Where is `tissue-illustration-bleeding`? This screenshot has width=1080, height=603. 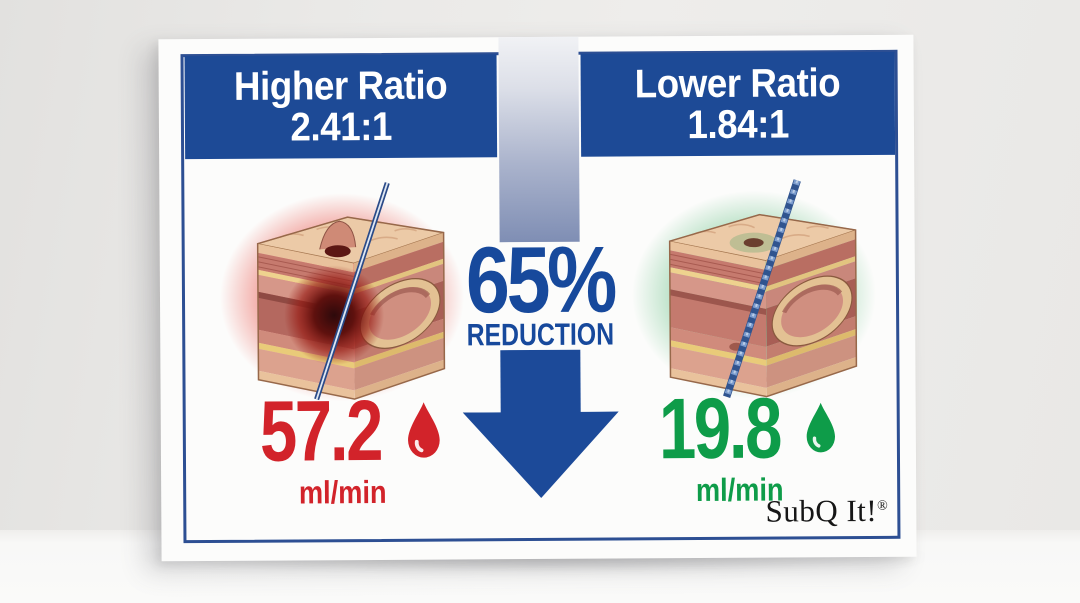
tissue-illustration-bleeding is located at coordinates (341, 292).